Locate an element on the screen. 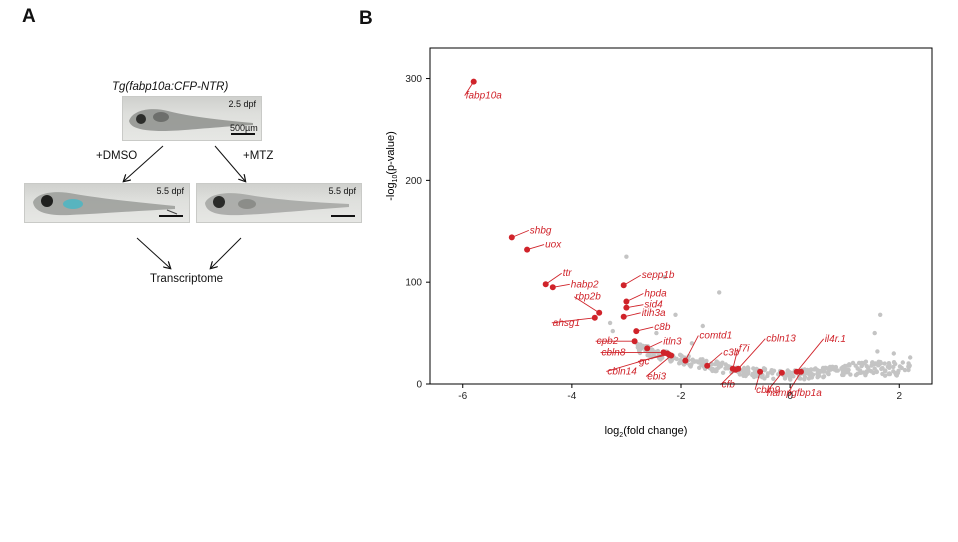  gene-label: cfb is located at coordinates (729, 385).